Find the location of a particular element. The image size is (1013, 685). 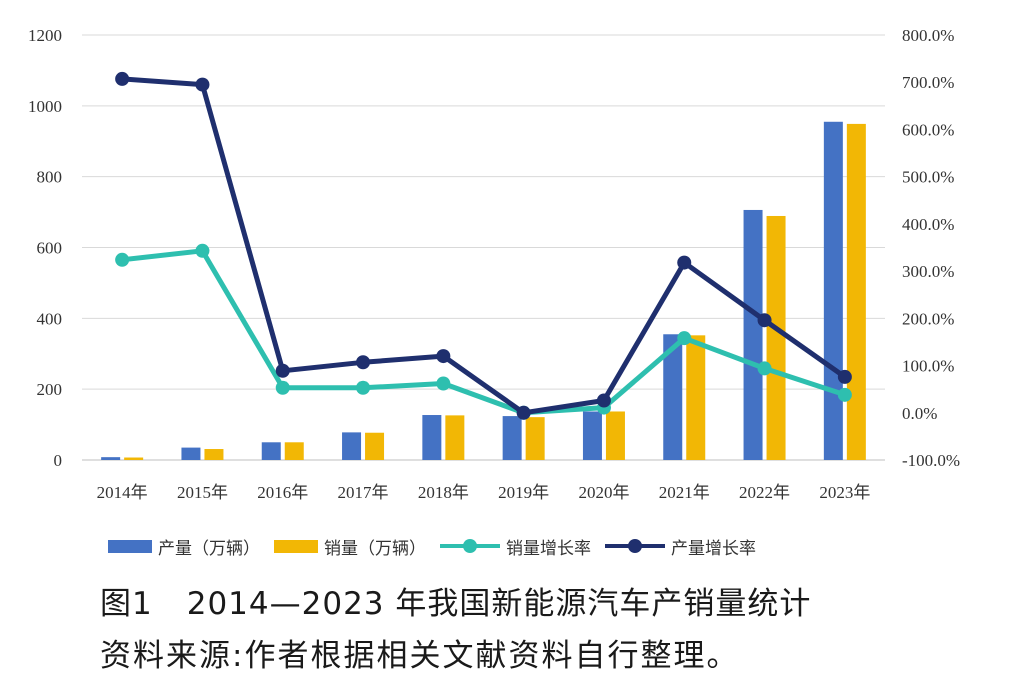

figure-caption: 图1 2014—2023 年我国新能源汽车产销量统计 is located at coordinates (455, 600).